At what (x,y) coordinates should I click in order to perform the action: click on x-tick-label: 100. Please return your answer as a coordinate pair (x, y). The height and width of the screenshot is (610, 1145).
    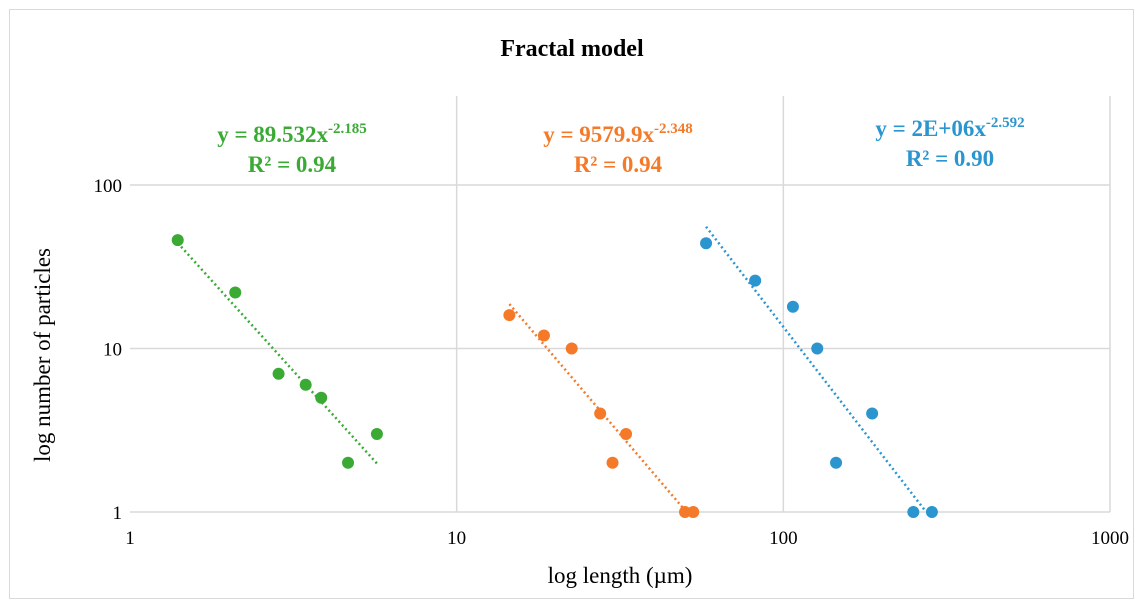
    Looking at the image, I should click on (783, 538).